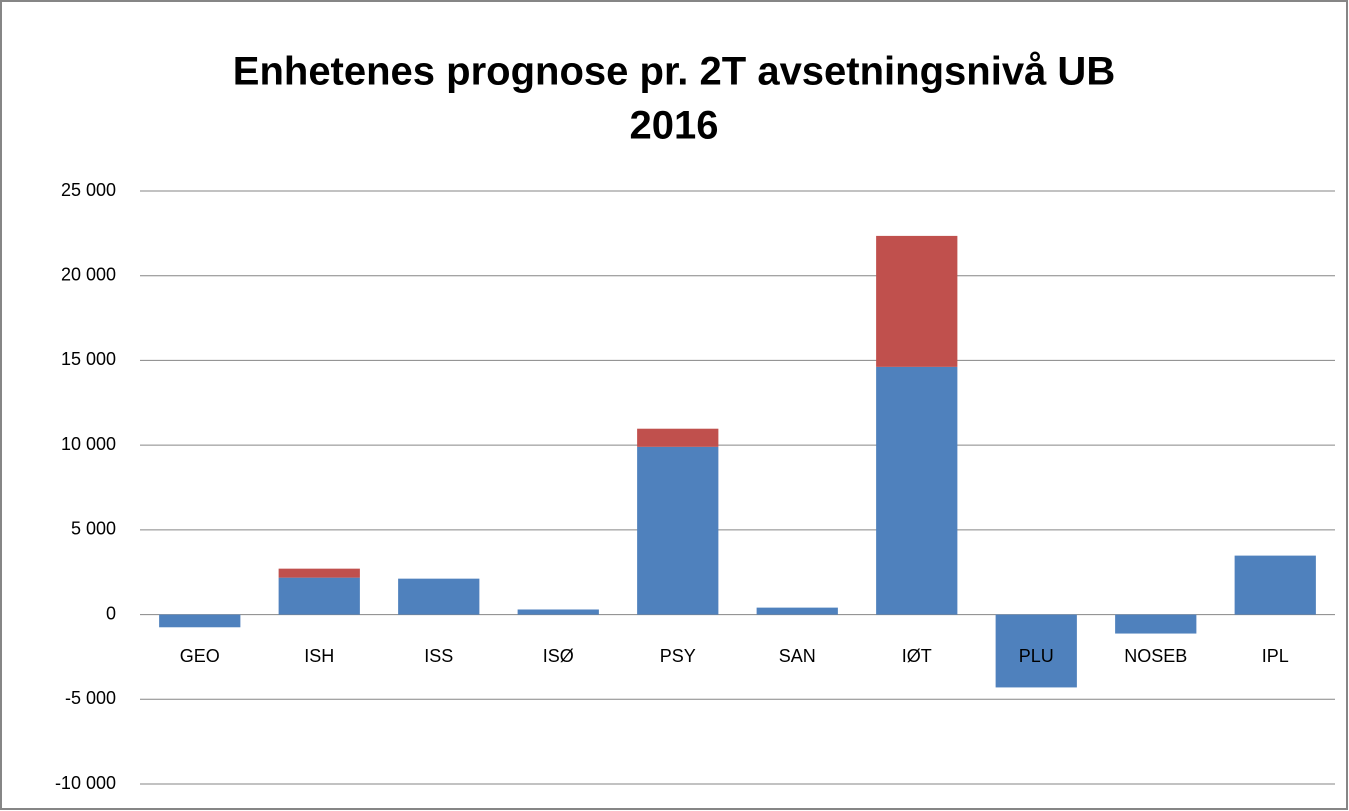 This screenshot has height=811, width=1349. Describe the element at coordinates (85, 783) in the screenshot. I see `y-tick-label: -10 000` at that location.